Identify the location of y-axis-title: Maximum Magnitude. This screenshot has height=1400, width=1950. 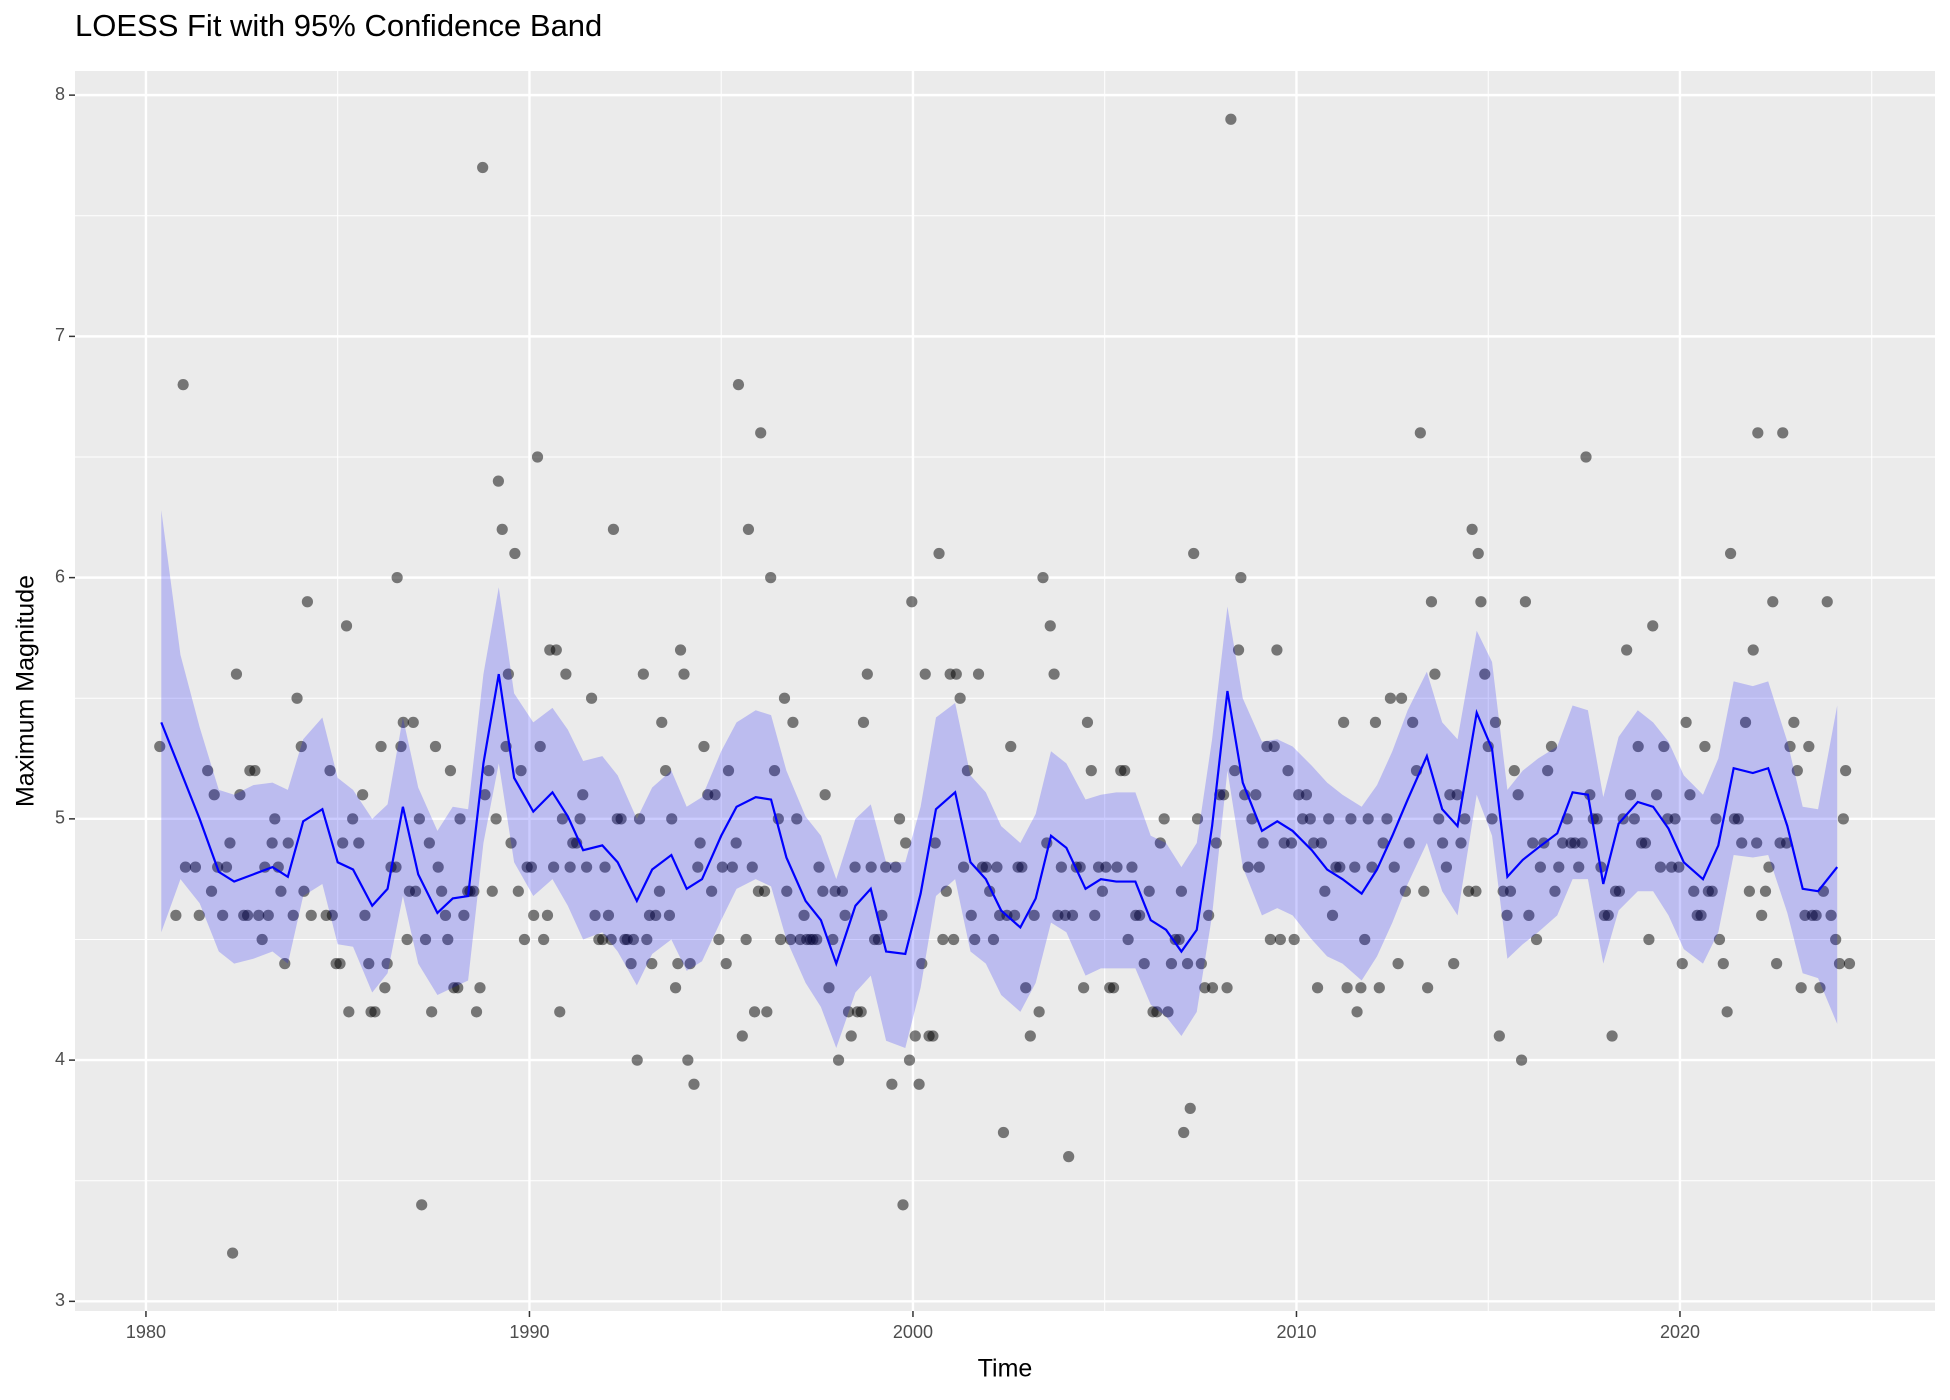
(26, 691).